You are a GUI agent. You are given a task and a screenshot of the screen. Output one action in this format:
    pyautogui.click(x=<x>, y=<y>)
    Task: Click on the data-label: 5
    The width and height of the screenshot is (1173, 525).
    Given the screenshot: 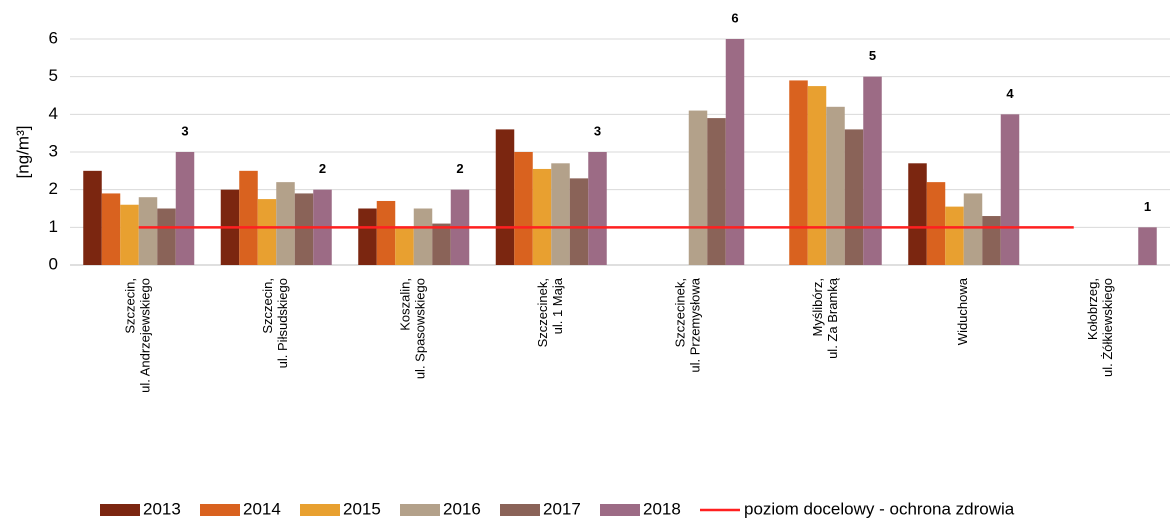 What is the action you would take?
    pyautogui.click(x=872, y=55)
    